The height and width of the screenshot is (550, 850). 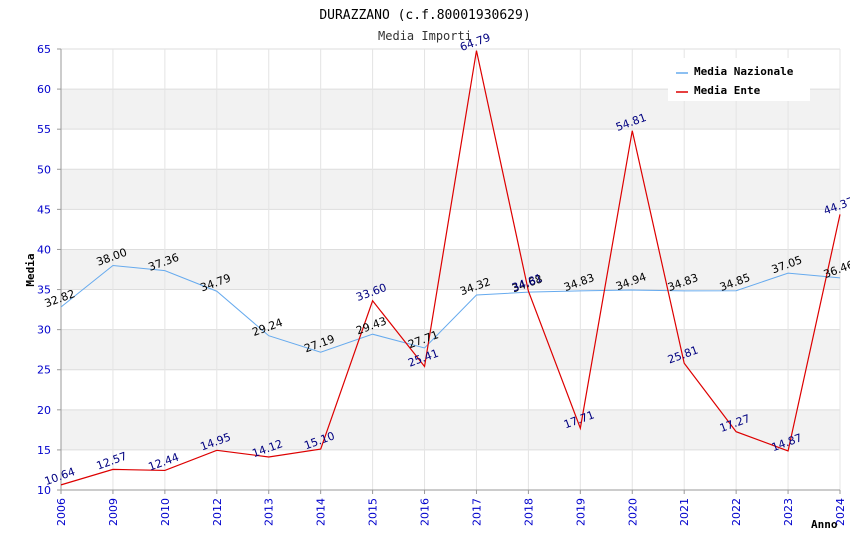 What do you see at coordinates (373, 512) in the screenshot?
I see `x-tick-label: 2015` at bounding box center [373, 512].